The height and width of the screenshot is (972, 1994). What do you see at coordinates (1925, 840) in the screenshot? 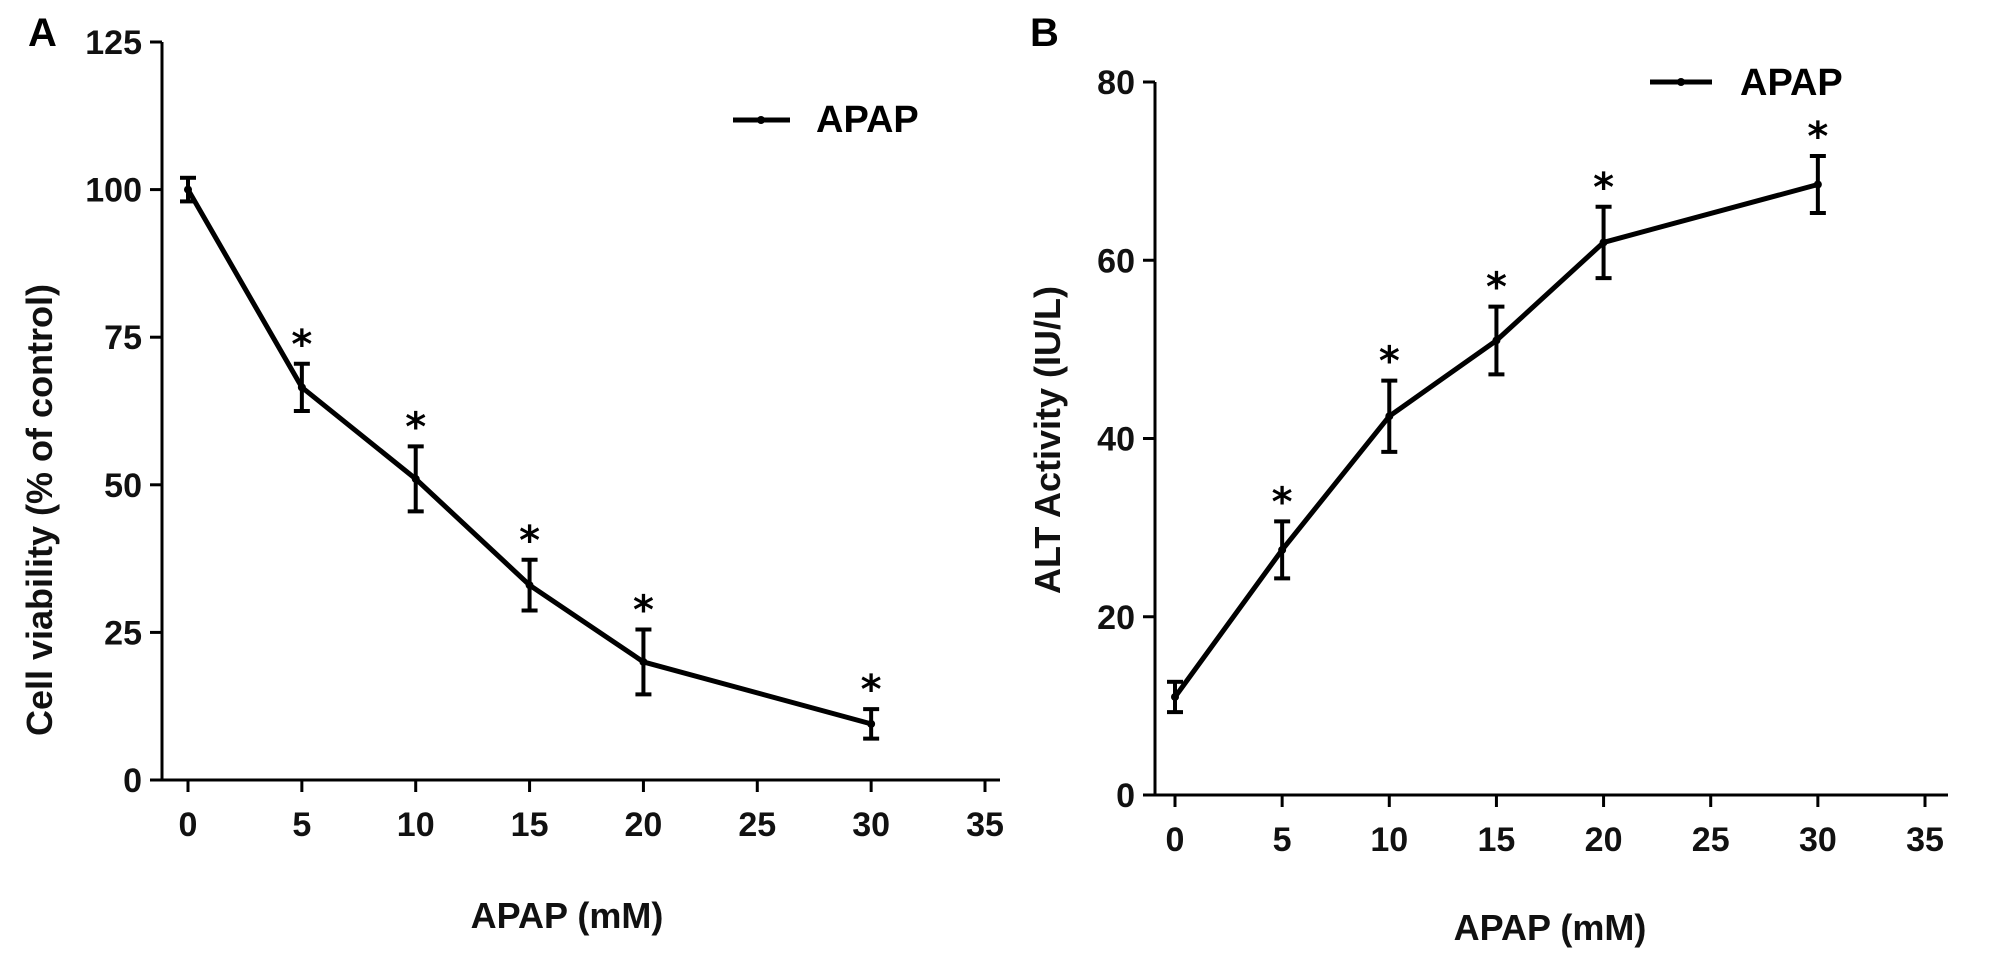
I see `panel-b-x-tick-label: 35` at bounding box center [1925, 840].